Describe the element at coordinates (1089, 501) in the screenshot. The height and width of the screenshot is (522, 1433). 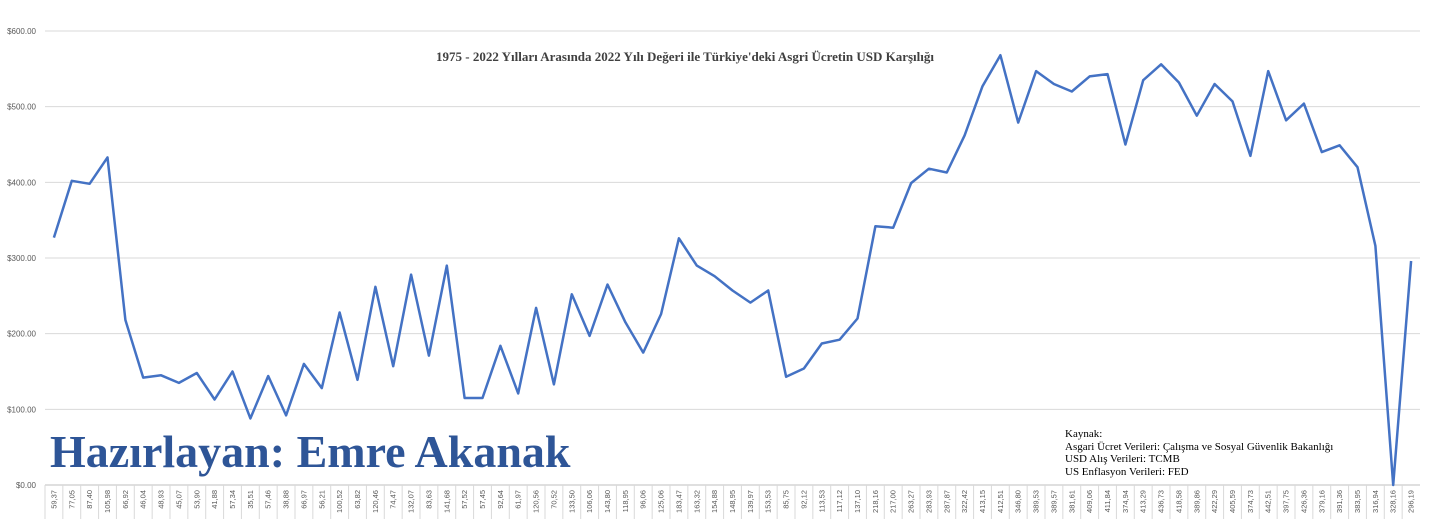
I see `x-tick-label: 409,06` at that location.